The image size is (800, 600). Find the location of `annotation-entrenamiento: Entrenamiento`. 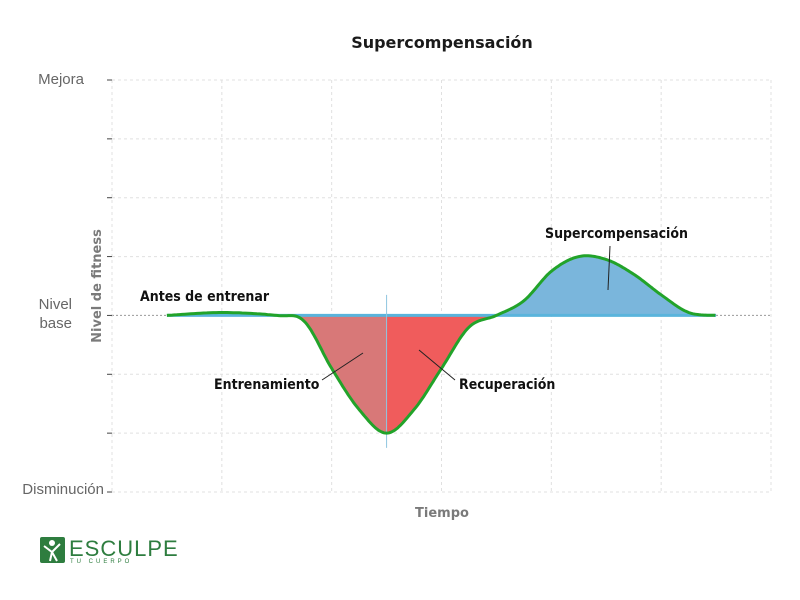

annotation-entrenamiento: Entrenamiento is located at coordinates (267, 385).